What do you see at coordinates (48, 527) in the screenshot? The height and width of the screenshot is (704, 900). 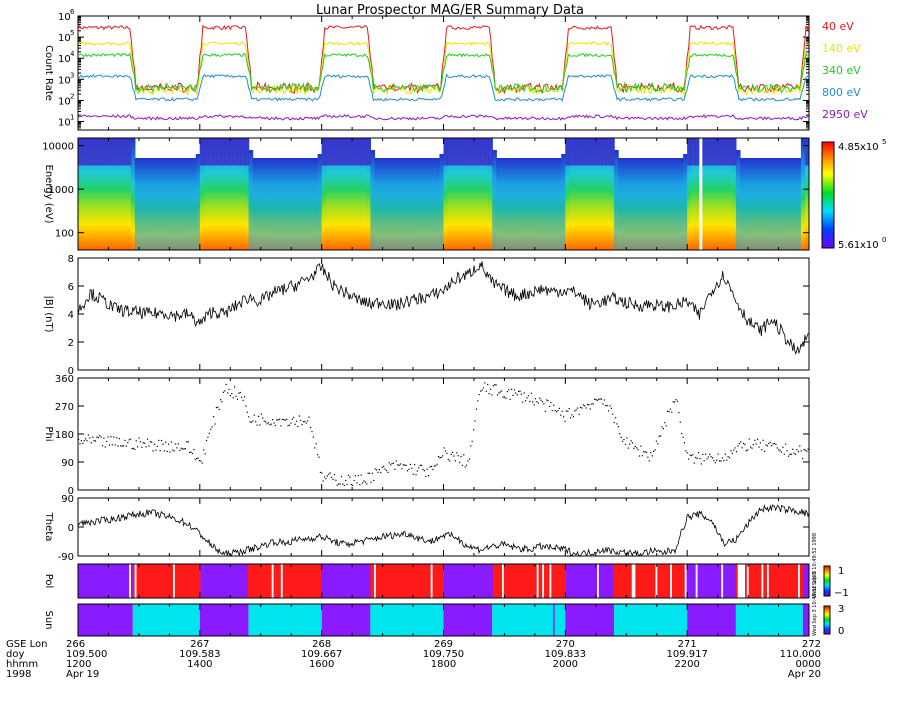 I see `y-axis-label: Theta` at bounding box center [48, 527].